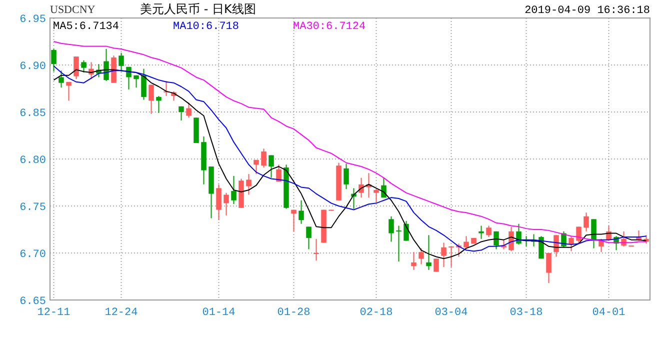 The height and width of the screenshot is (360, 660). I want to click on y-tick-label: 6.90, so click(33, 67).